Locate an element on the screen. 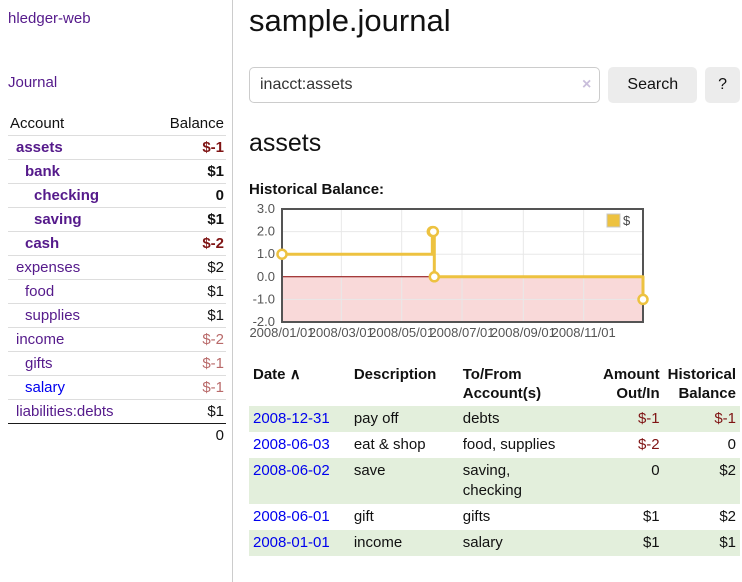  transaction-accounts: food, supplies is located at coordinates (509, 444).